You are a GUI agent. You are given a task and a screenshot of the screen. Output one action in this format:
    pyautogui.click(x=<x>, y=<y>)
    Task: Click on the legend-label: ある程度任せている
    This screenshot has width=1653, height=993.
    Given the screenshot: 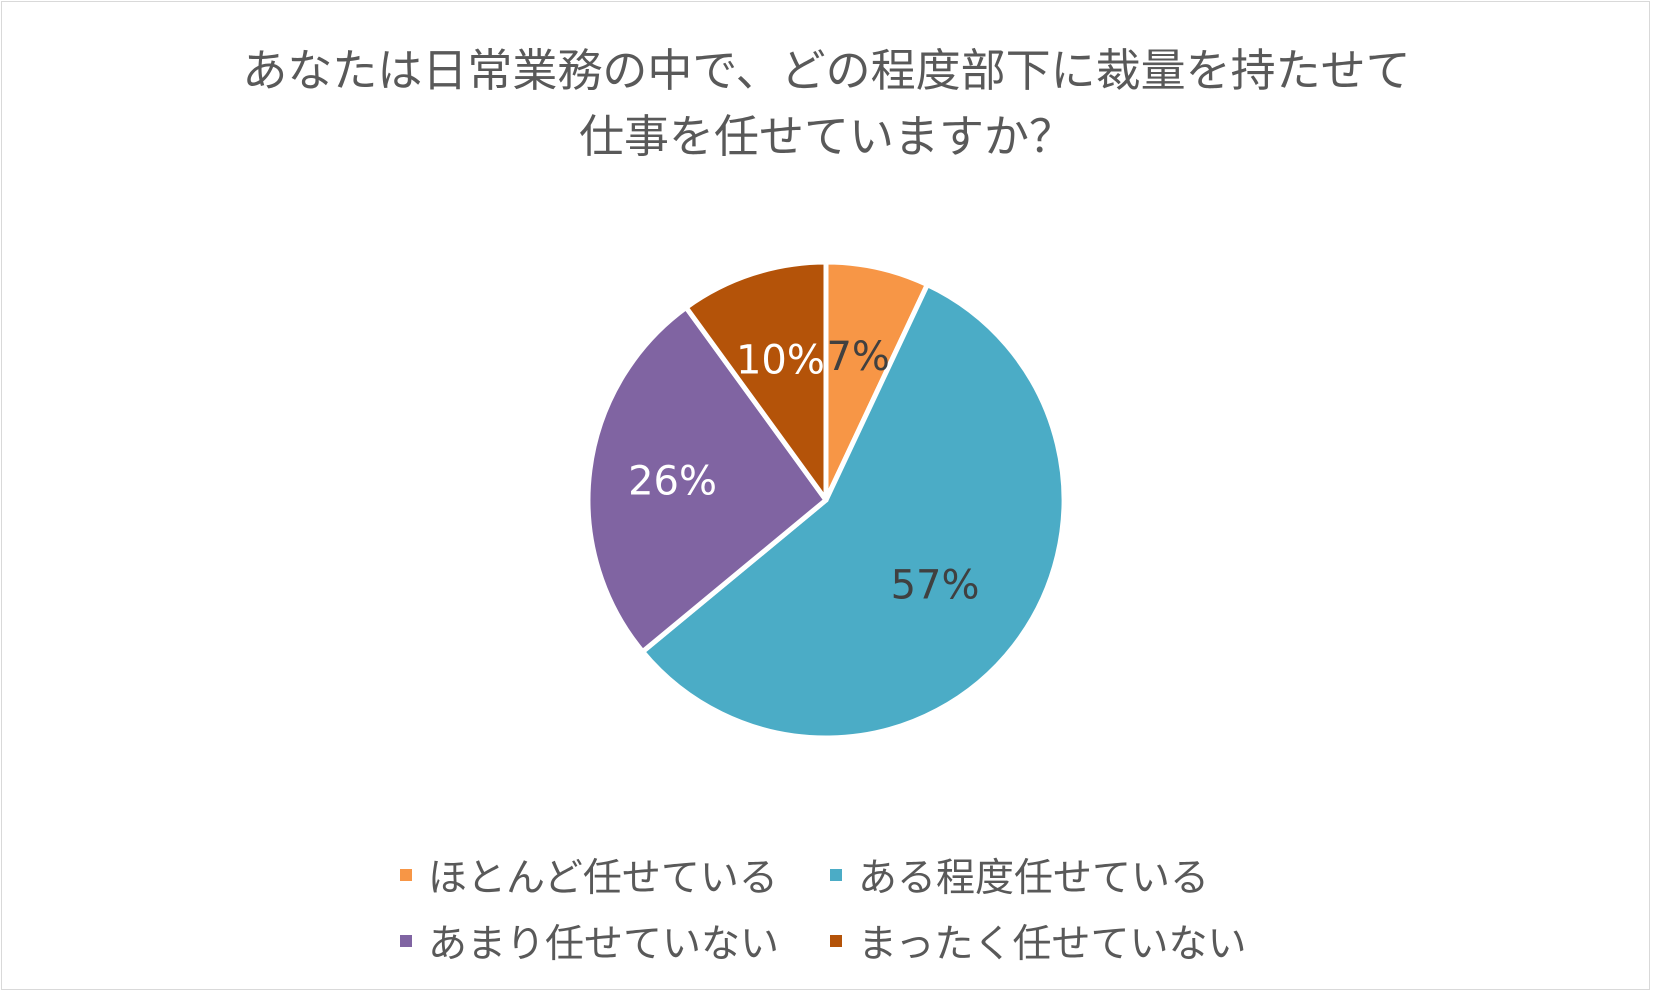 What is the action you would take?
    pyautogui.click(x=1034, y=878)
    